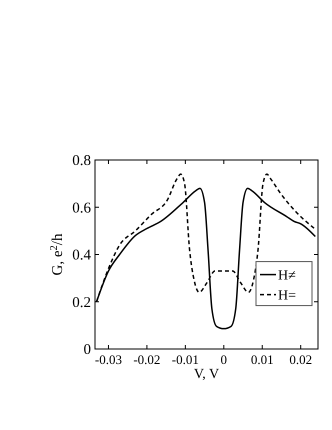 This screenshot has height=430, width=332. What do you see at coordinates (300, 359) in the screenshot?
I see `x-tick-label: 0.02` at bounding box center [300, 359].